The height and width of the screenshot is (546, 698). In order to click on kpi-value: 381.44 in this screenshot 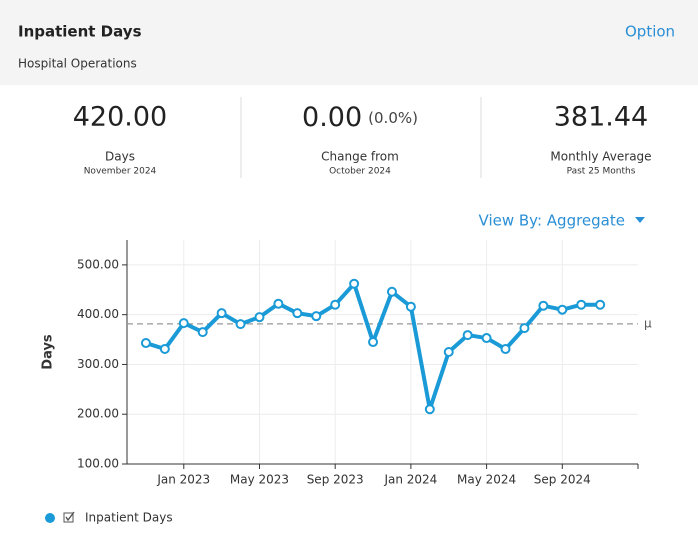, I will do `click(601, 117)`.